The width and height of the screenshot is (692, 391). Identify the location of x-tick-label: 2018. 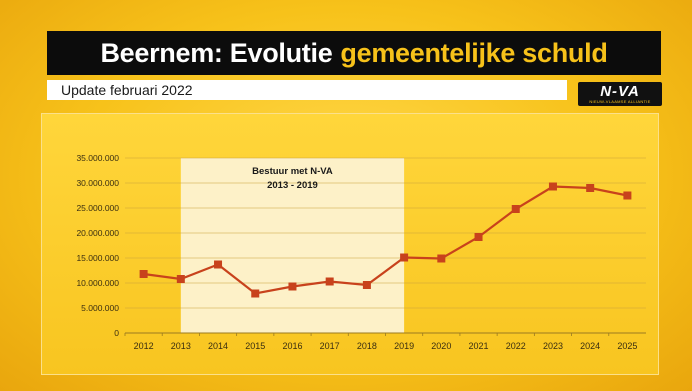
(367, 346).